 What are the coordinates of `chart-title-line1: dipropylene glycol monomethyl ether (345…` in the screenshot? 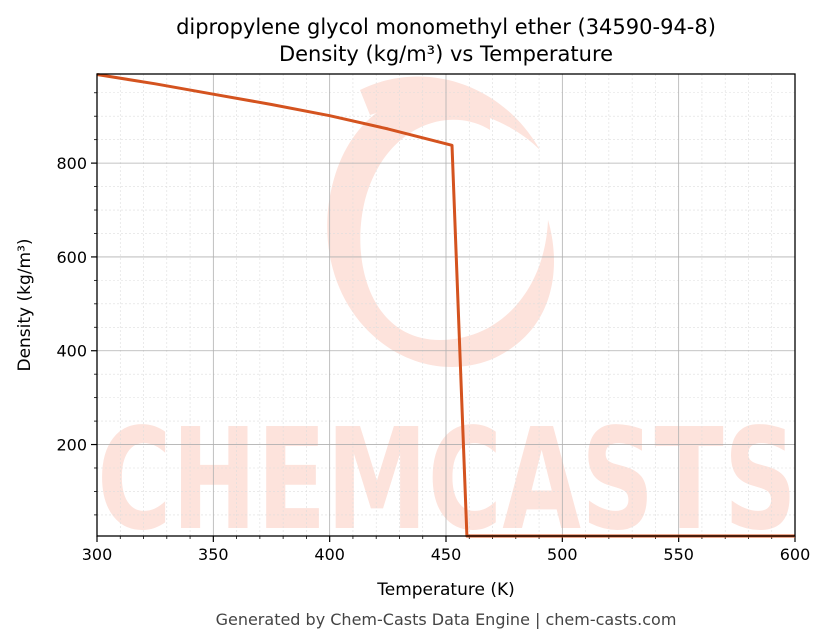 It's located at (446, 27).